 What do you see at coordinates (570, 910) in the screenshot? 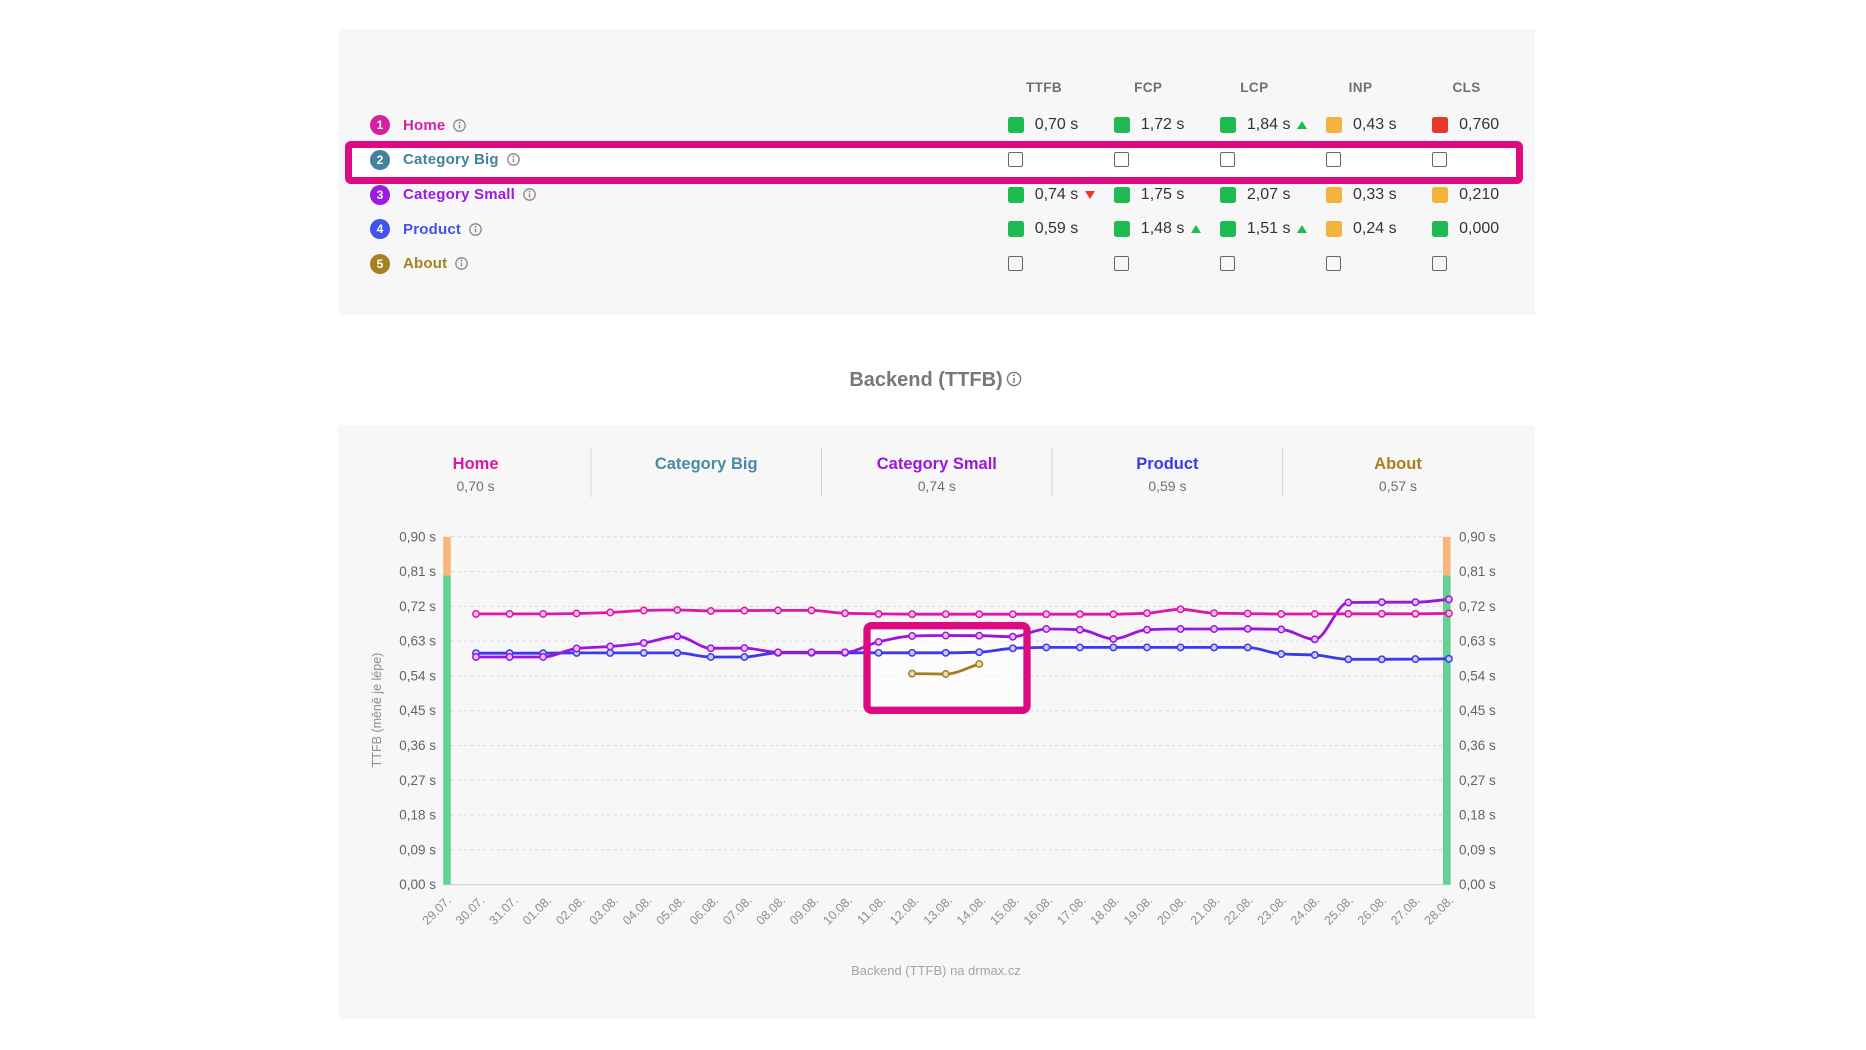
I see `svg-text: 02.08.` at bounding box center [570, 910].